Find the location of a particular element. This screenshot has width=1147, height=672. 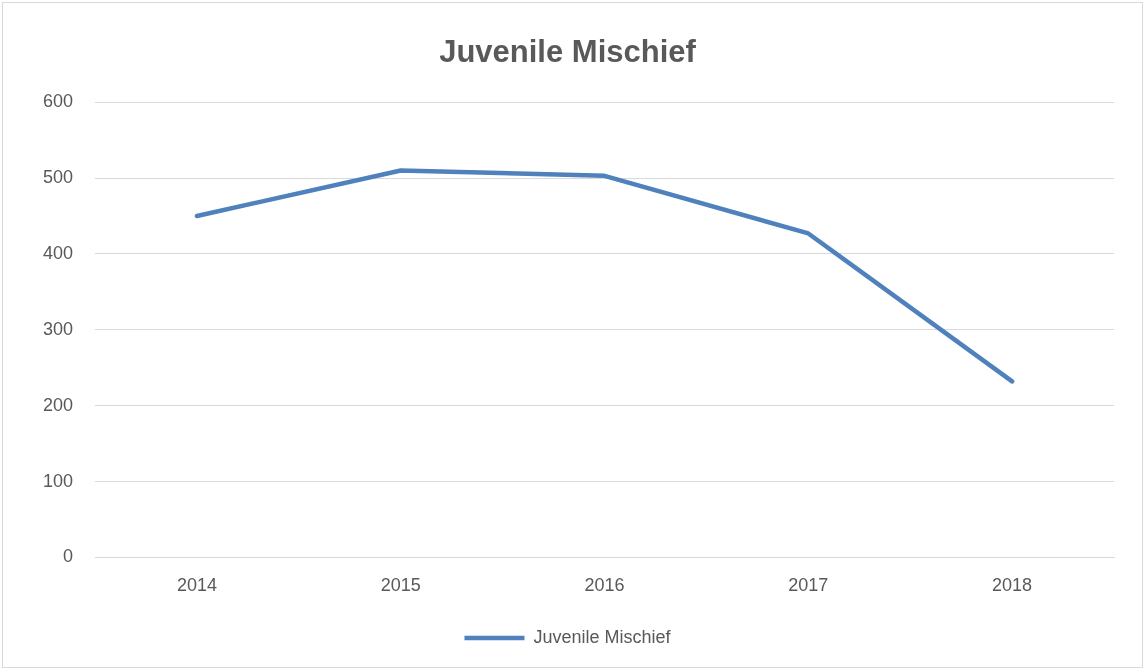

y-tick-label: 100 is located at coordinates (58, 480).